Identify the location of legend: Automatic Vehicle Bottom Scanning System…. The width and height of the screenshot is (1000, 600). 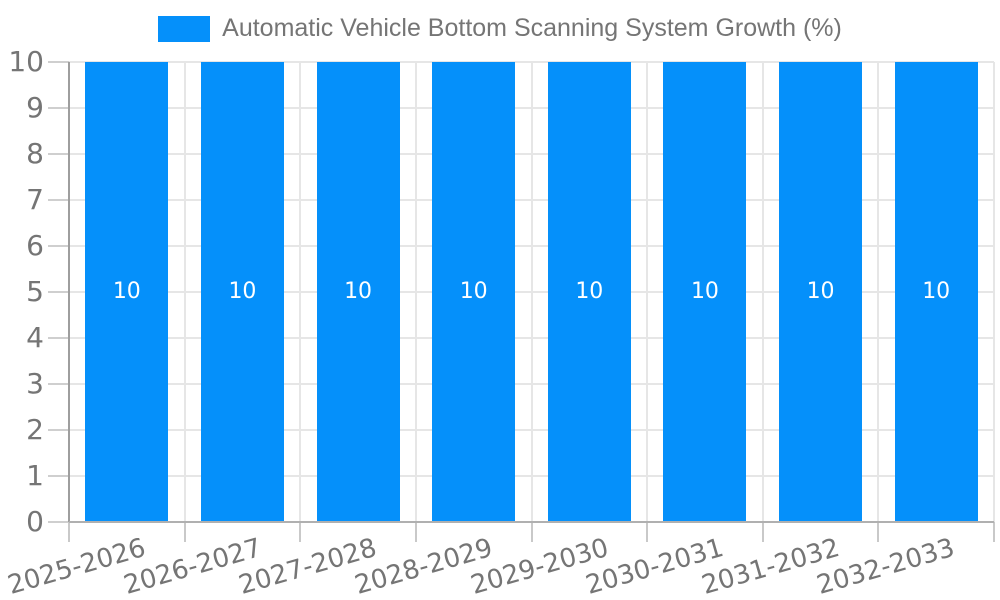
(500, 28).